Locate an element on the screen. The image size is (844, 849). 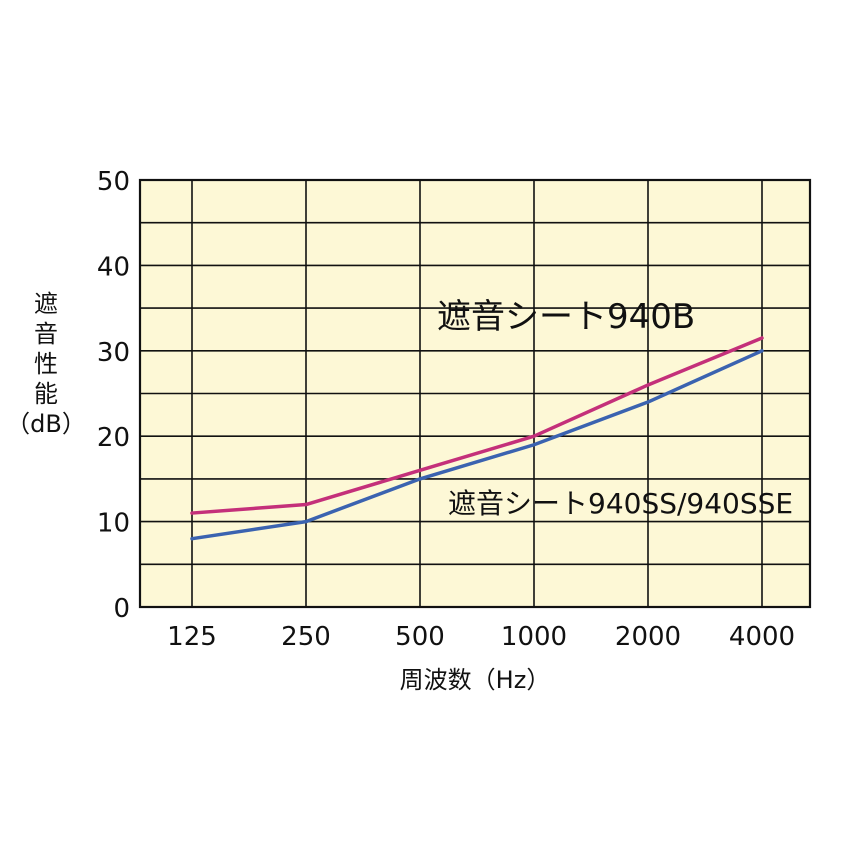
y-tick-label: 20 is located at coordinates (113, 438).